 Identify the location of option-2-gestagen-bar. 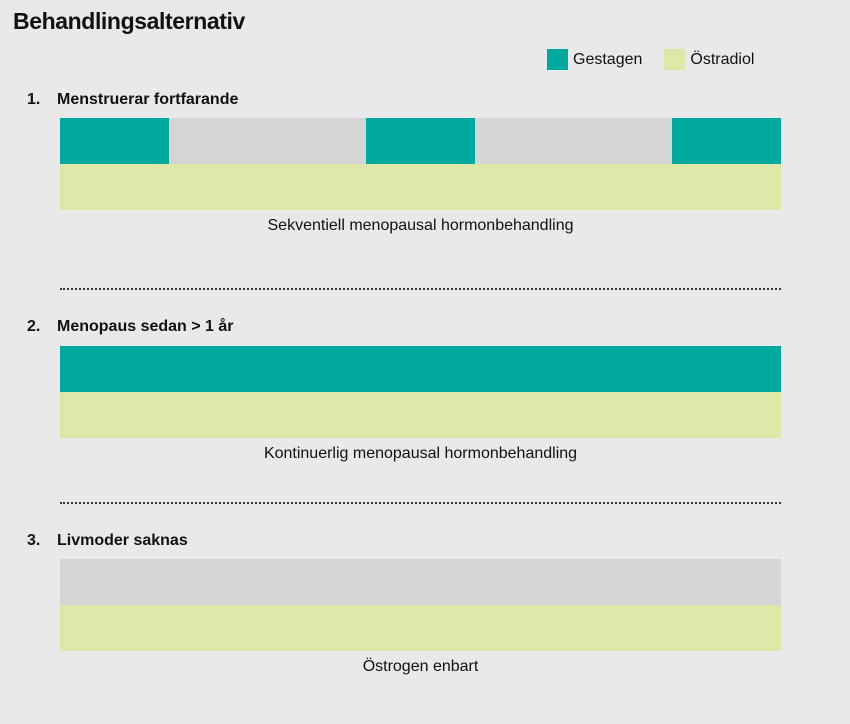
(420, 369).